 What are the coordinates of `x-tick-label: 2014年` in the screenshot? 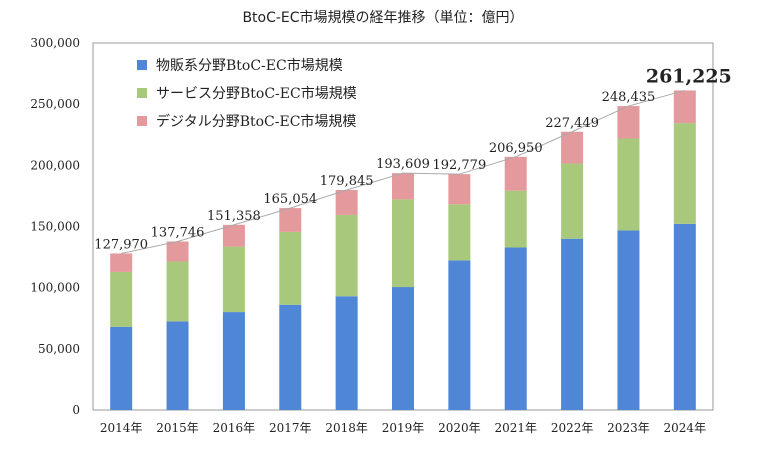 It's located at (121, 428).